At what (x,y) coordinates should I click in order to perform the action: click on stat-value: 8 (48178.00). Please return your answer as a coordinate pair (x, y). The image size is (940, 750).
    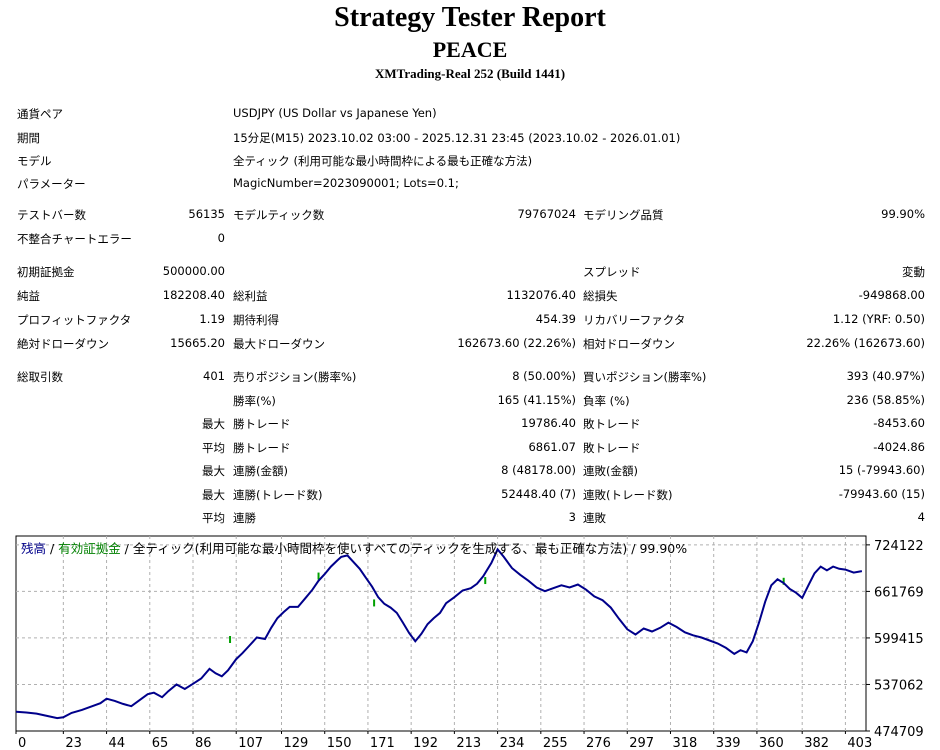
    Looking at the image, I should click on (538, 470).